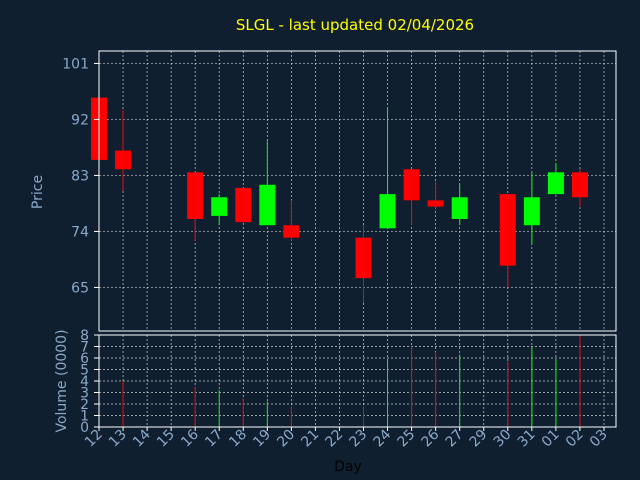 The height and width of the screenshot is (480, 640). Describe the element at coordinates (84, 336) in the screenshot. I see `volume-y-tick-label: 8` at that location.